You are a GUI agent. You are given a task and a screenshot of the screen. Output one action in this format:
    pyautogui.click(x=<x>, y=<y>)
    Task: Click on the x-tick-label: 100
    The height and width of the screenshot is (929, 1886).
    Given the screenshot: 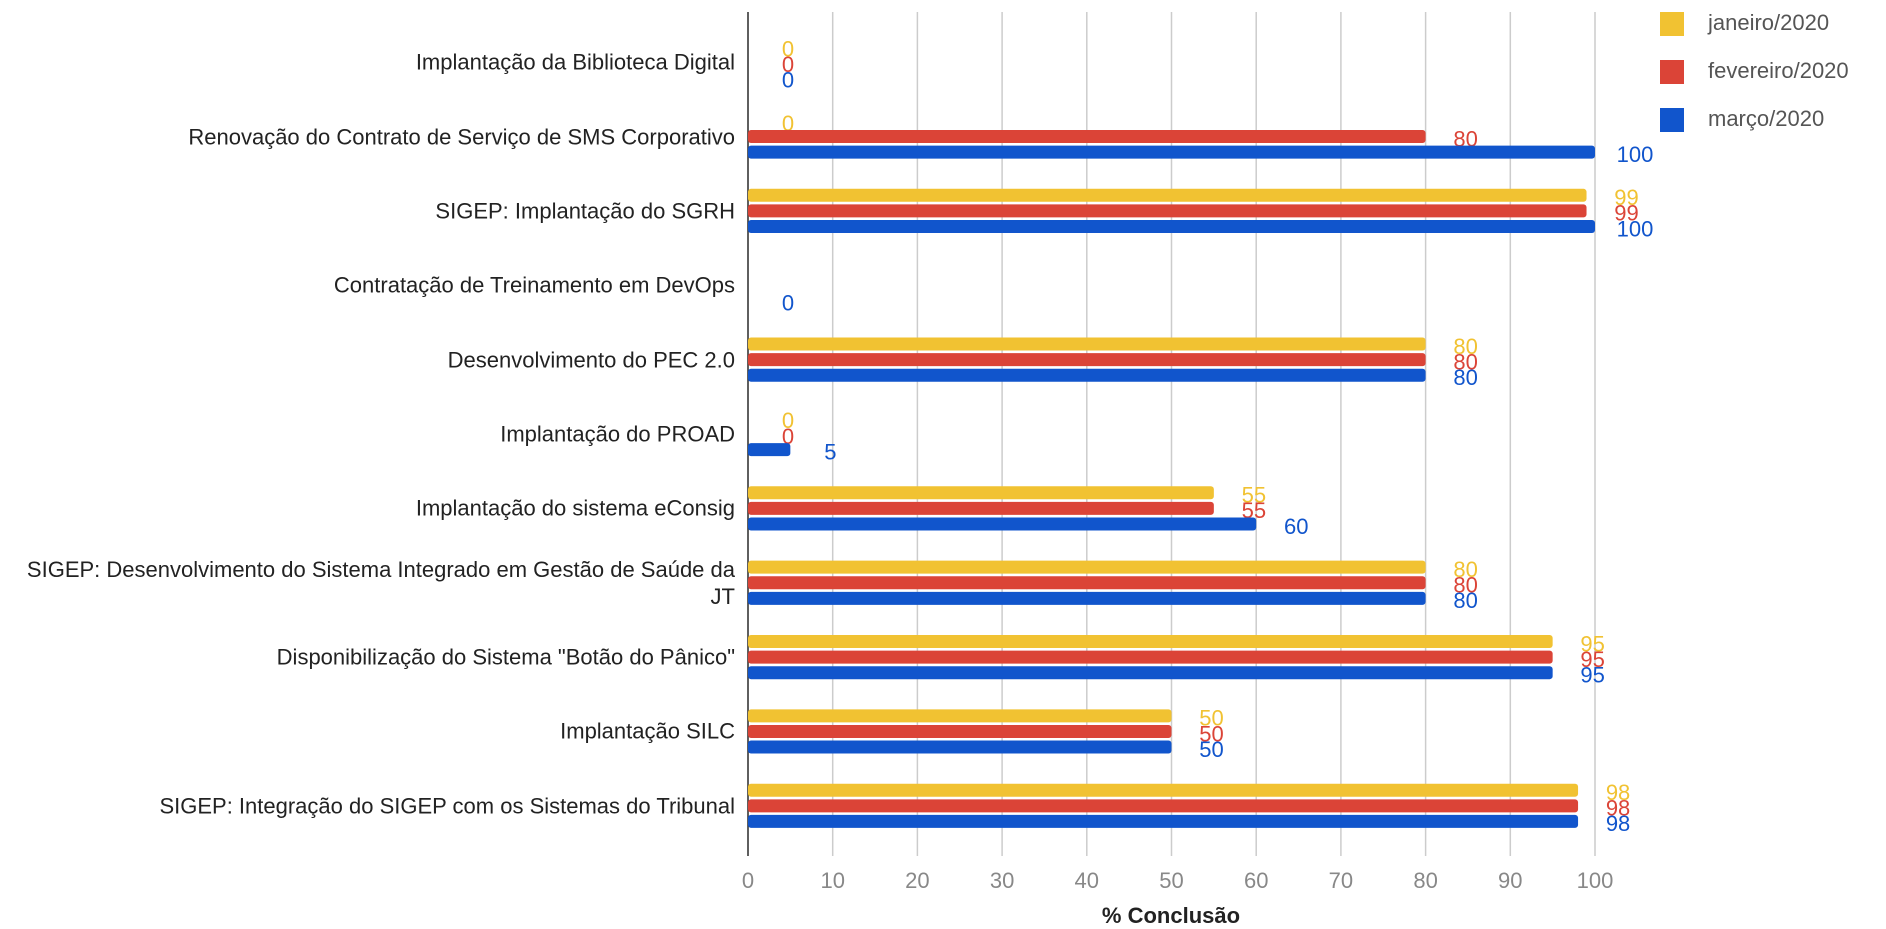 What is the action you would take?
    pyautogui.click(x=1595, y=880)
    